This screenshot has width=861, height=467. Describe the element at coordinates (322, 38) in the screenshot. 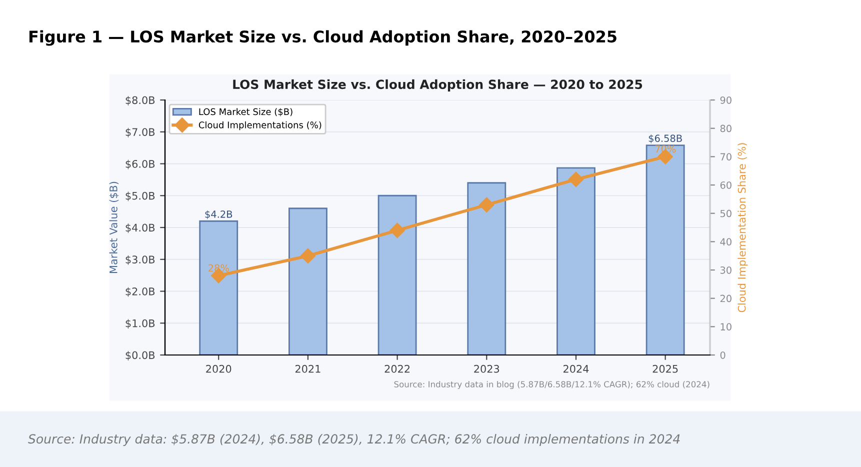

I see `chart-title: Figure 1 — LOS Market Size vs. Cloud Adoption Share, 2020–2025` at that location.